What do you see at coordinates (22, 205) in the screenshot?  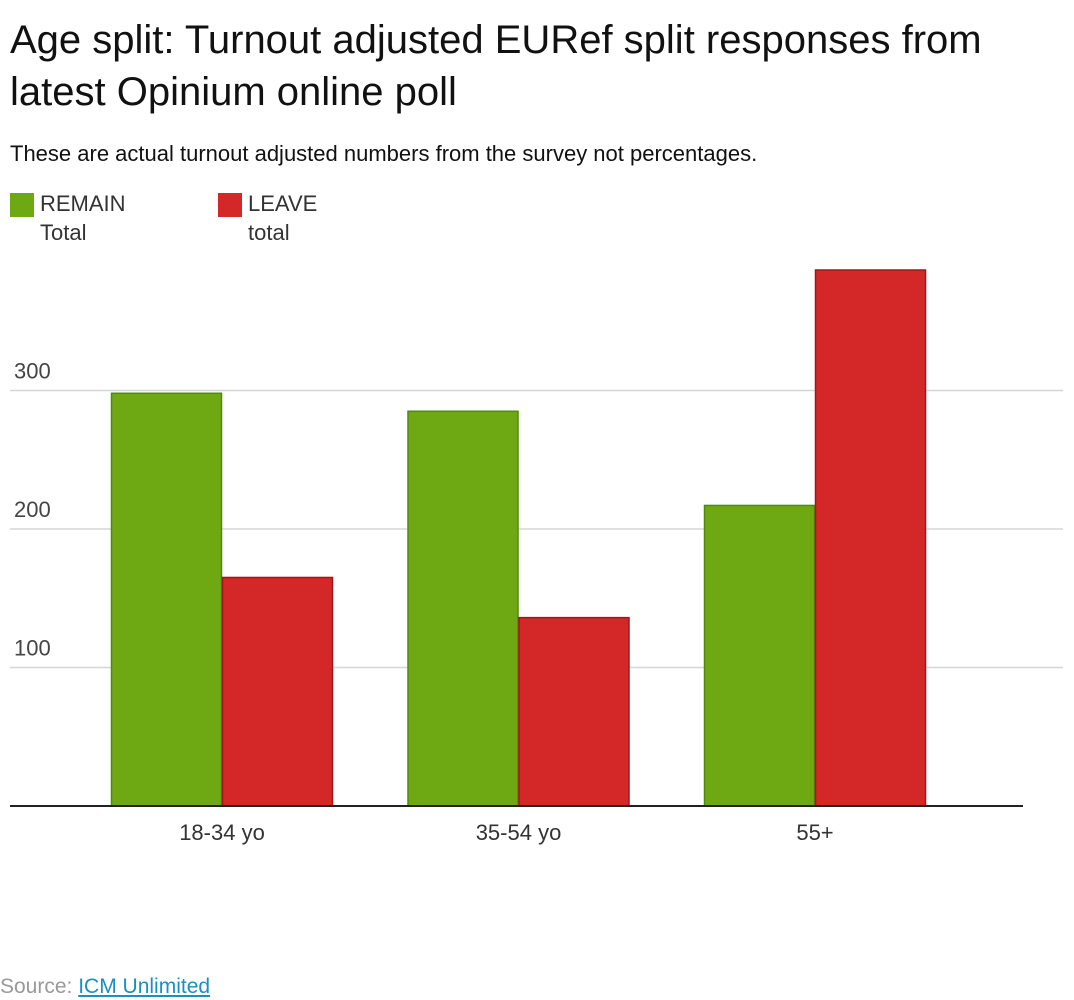 I see `legend-swatch-remain` at bounding box center [22, 205].